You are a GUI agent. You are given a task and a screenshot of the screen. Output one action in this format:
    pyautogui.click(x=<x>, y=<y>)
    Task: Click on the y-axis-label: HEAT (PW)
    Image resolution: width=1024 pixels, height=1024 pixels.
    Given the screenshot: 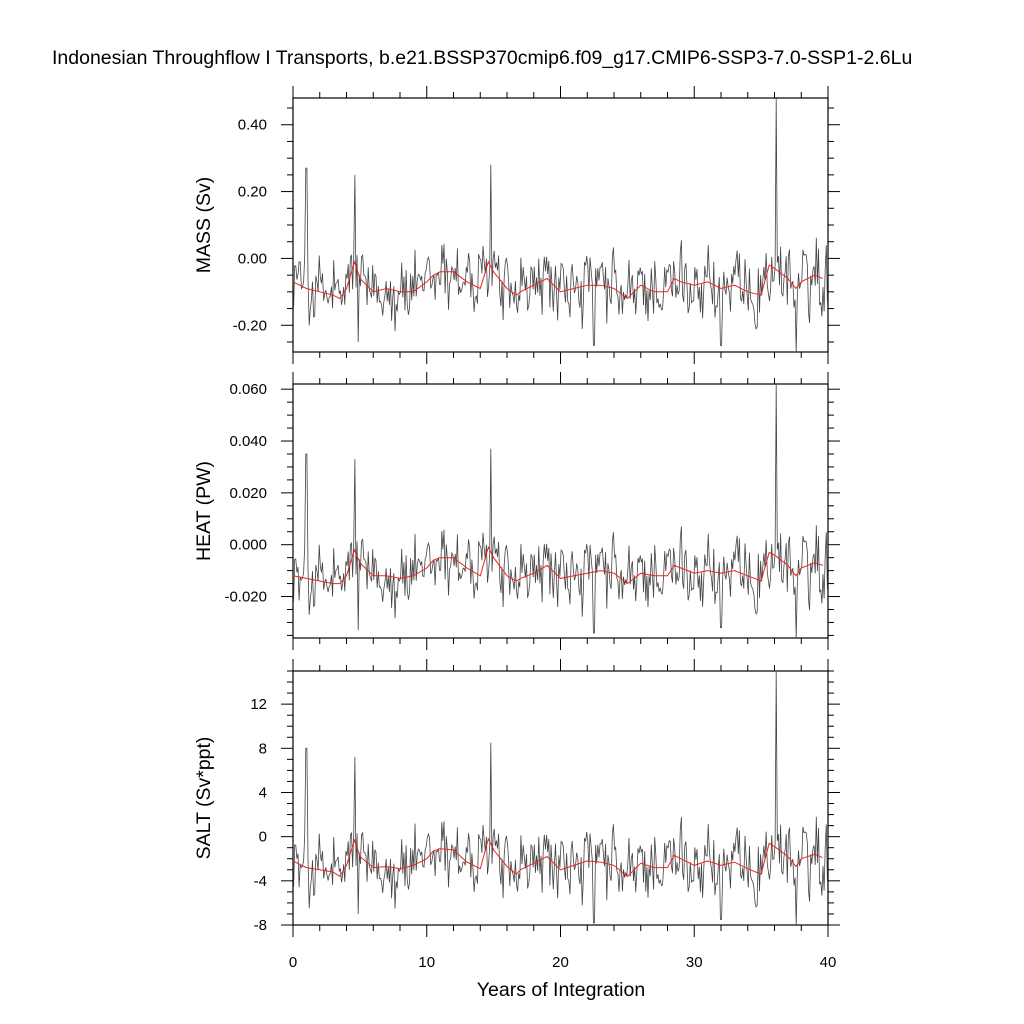 What is the action you would take?
    pyautogui.click(x=204, y=511)
    